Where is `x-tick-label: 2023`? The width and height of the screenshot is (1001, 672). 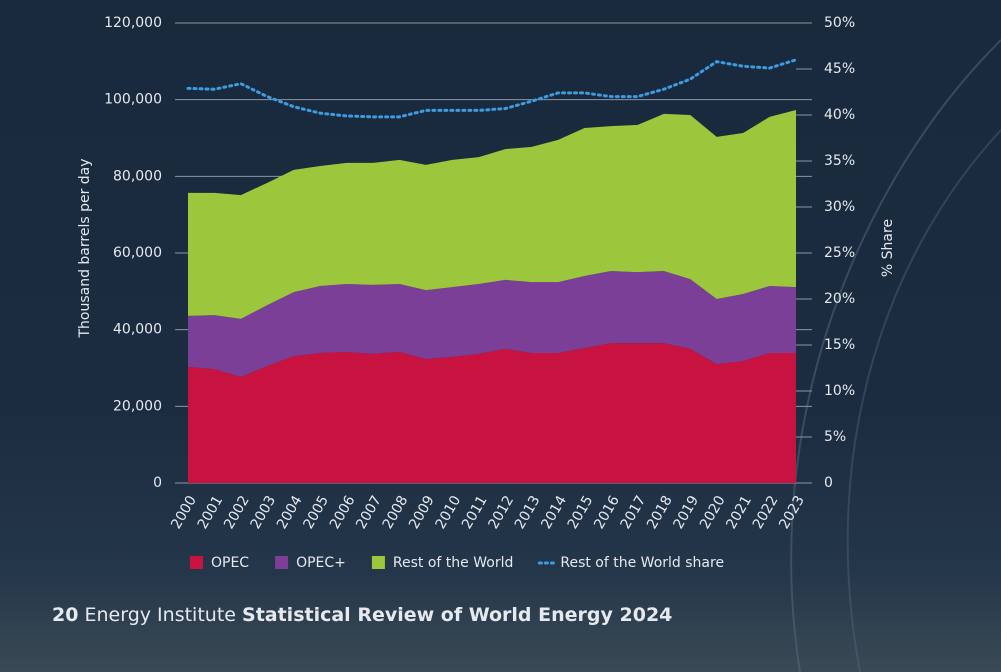
x-tick-label: 2023 is located at coordinates (792, 512).